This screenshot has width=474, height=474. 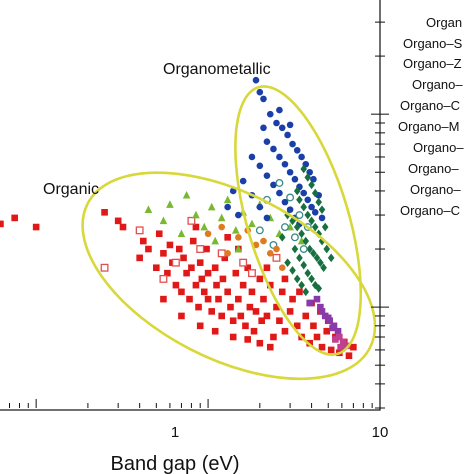 I want to click on x-axis-title: Band gap (eV), so click(x=175, y=463).